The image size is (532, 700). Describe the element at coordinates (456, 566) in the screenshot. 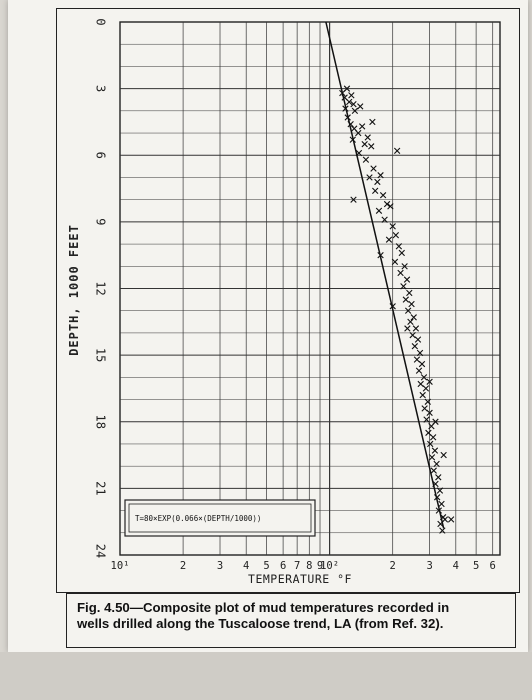

I see `x-tick-label: 4` at that location.